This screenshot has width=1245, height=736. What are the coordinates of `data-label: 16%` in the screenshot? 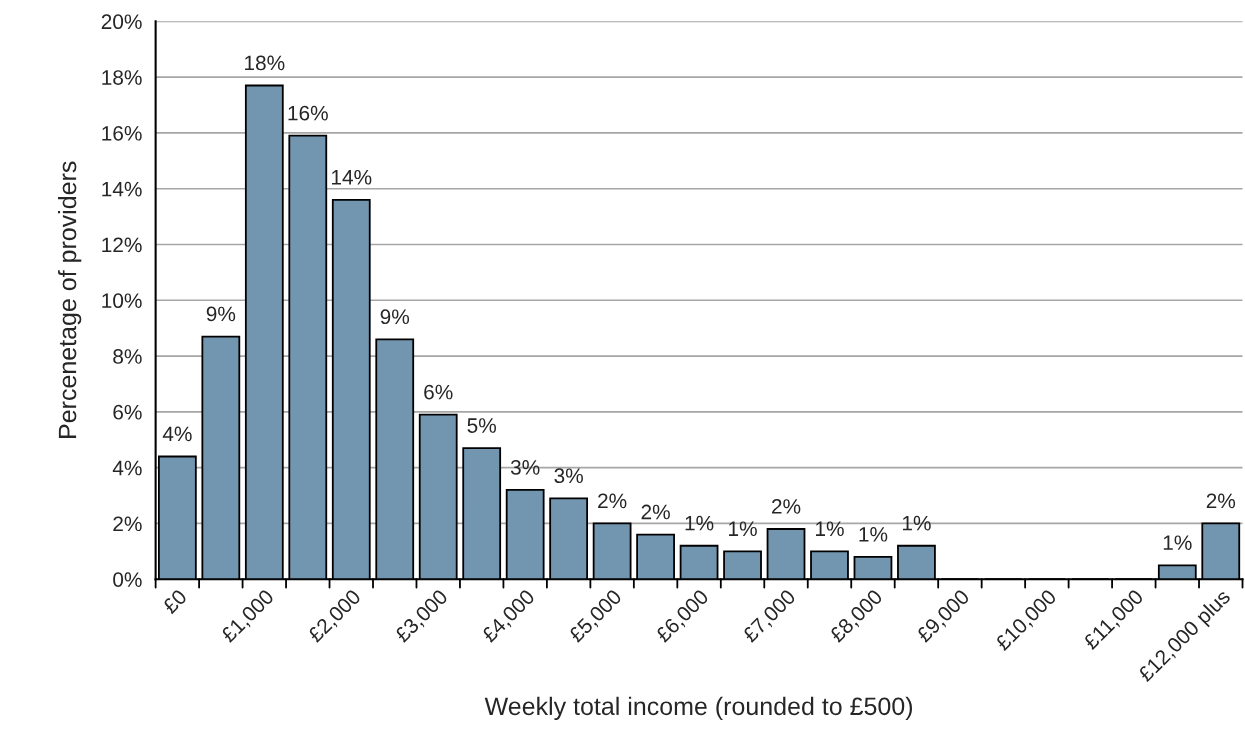 It's located at (308, 113).